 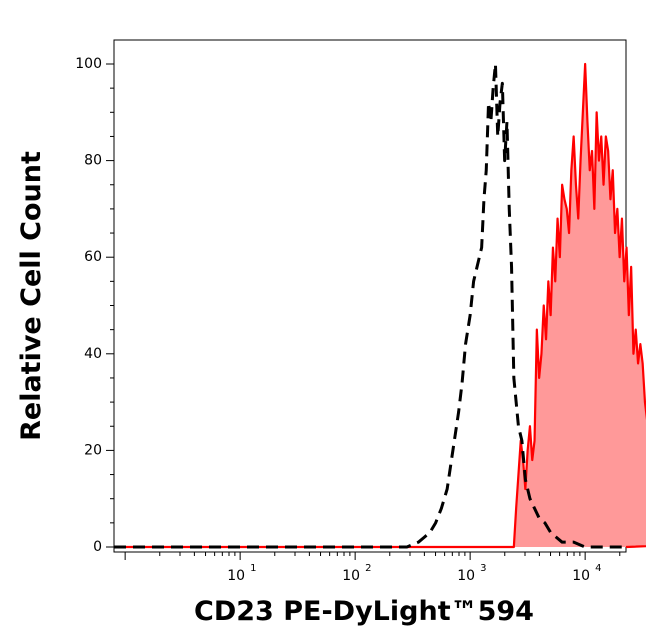 I want to click on y-tick-label: 0, so click(x=97, y=547).